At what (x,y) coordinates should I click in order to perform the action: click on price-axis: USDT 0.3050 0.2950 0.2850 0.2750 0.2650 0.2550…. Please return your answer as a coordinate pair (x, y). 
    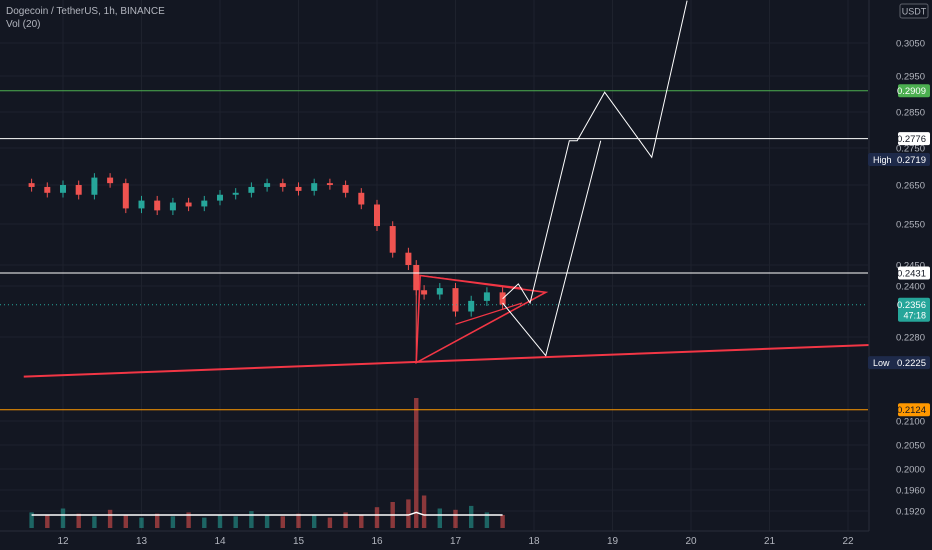
    Looking at the image, I should click on (900, 275).